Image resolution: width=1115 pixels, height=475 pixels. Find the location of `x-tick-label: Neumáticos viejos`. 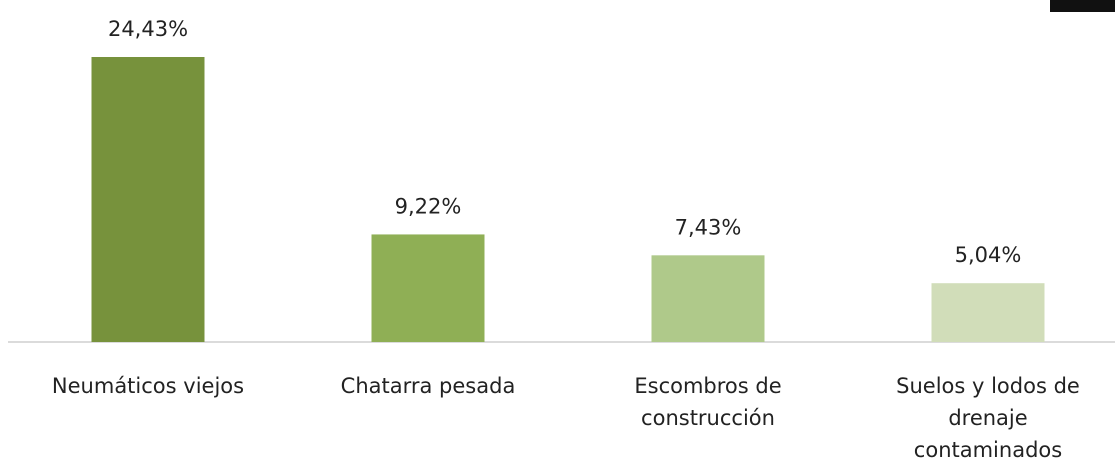

x-tick-label: Neumáticos viejos is located at coordinates (148, 386).